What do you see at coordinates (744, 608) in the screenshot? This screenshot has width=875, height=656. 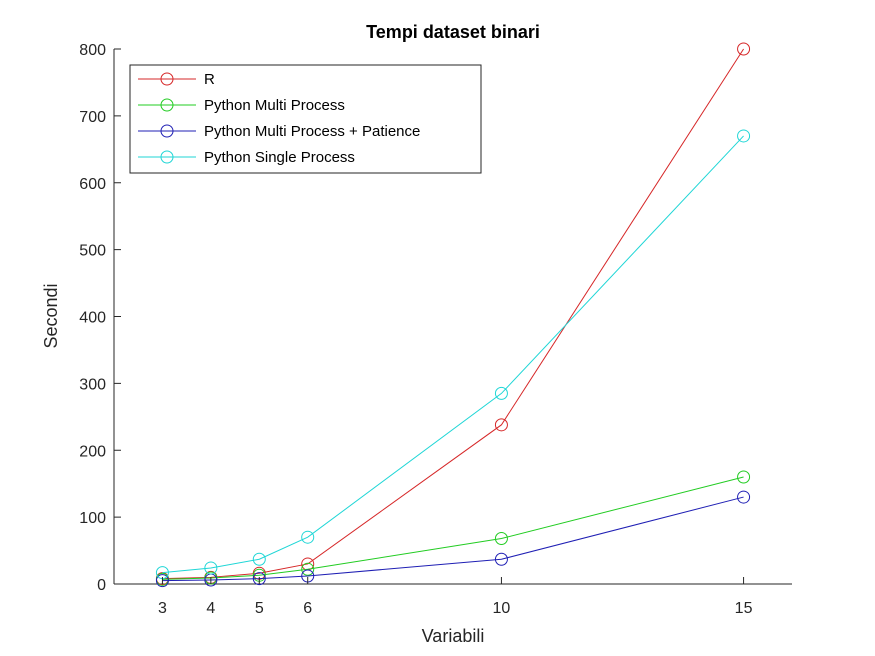 I see `x-tick-label: 15` at bounding box center [744, 608].